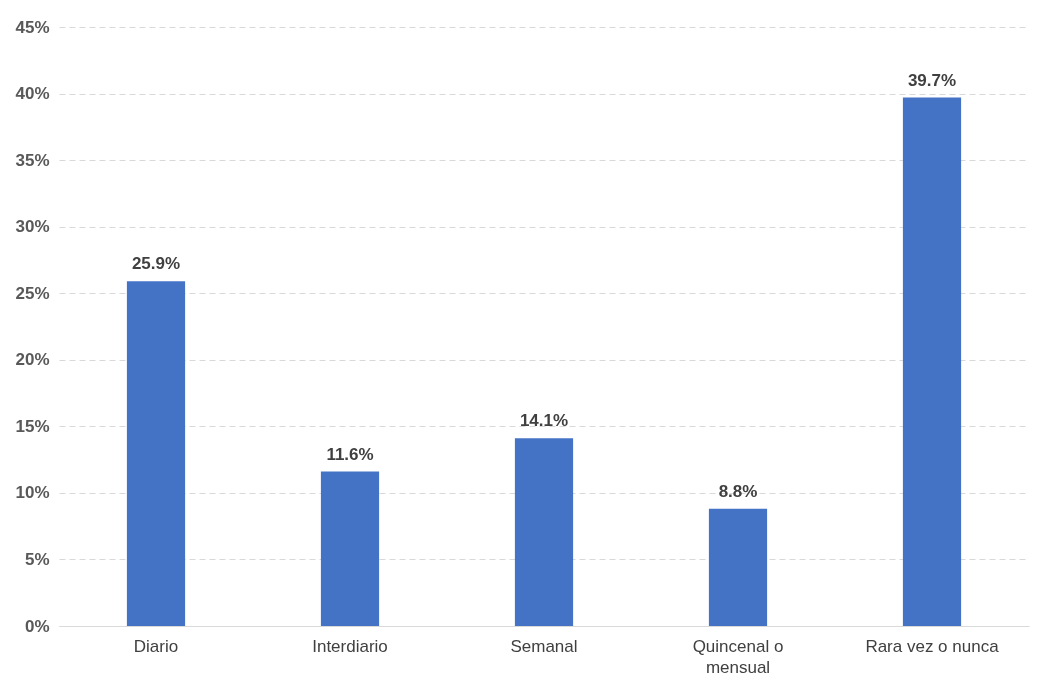 This screenshot has width=1053, height=689. I want to click on y-tick-label: 10%, so click(32, 493).